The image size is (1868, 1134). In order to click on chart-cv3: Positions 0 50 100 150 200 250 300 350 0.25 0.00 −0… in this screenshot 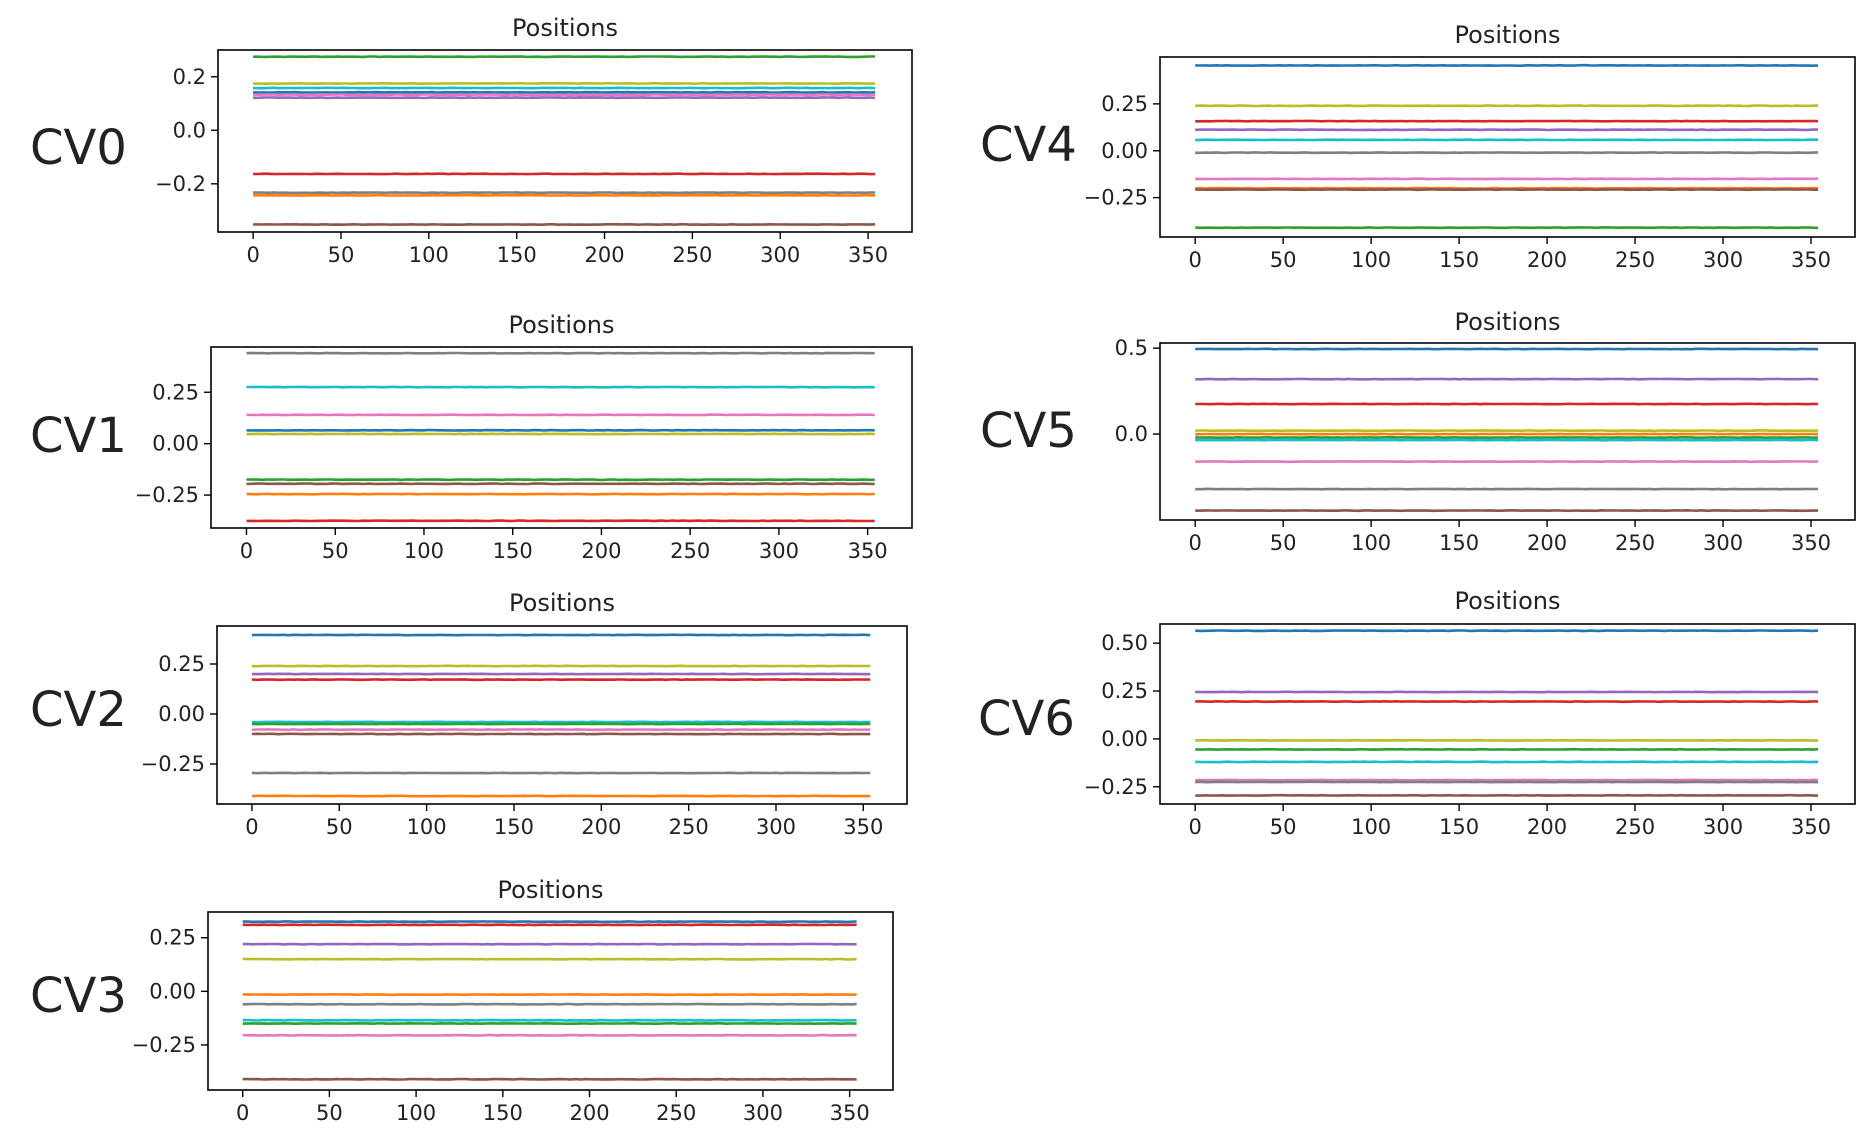, I will do `click(462, 1000)`.